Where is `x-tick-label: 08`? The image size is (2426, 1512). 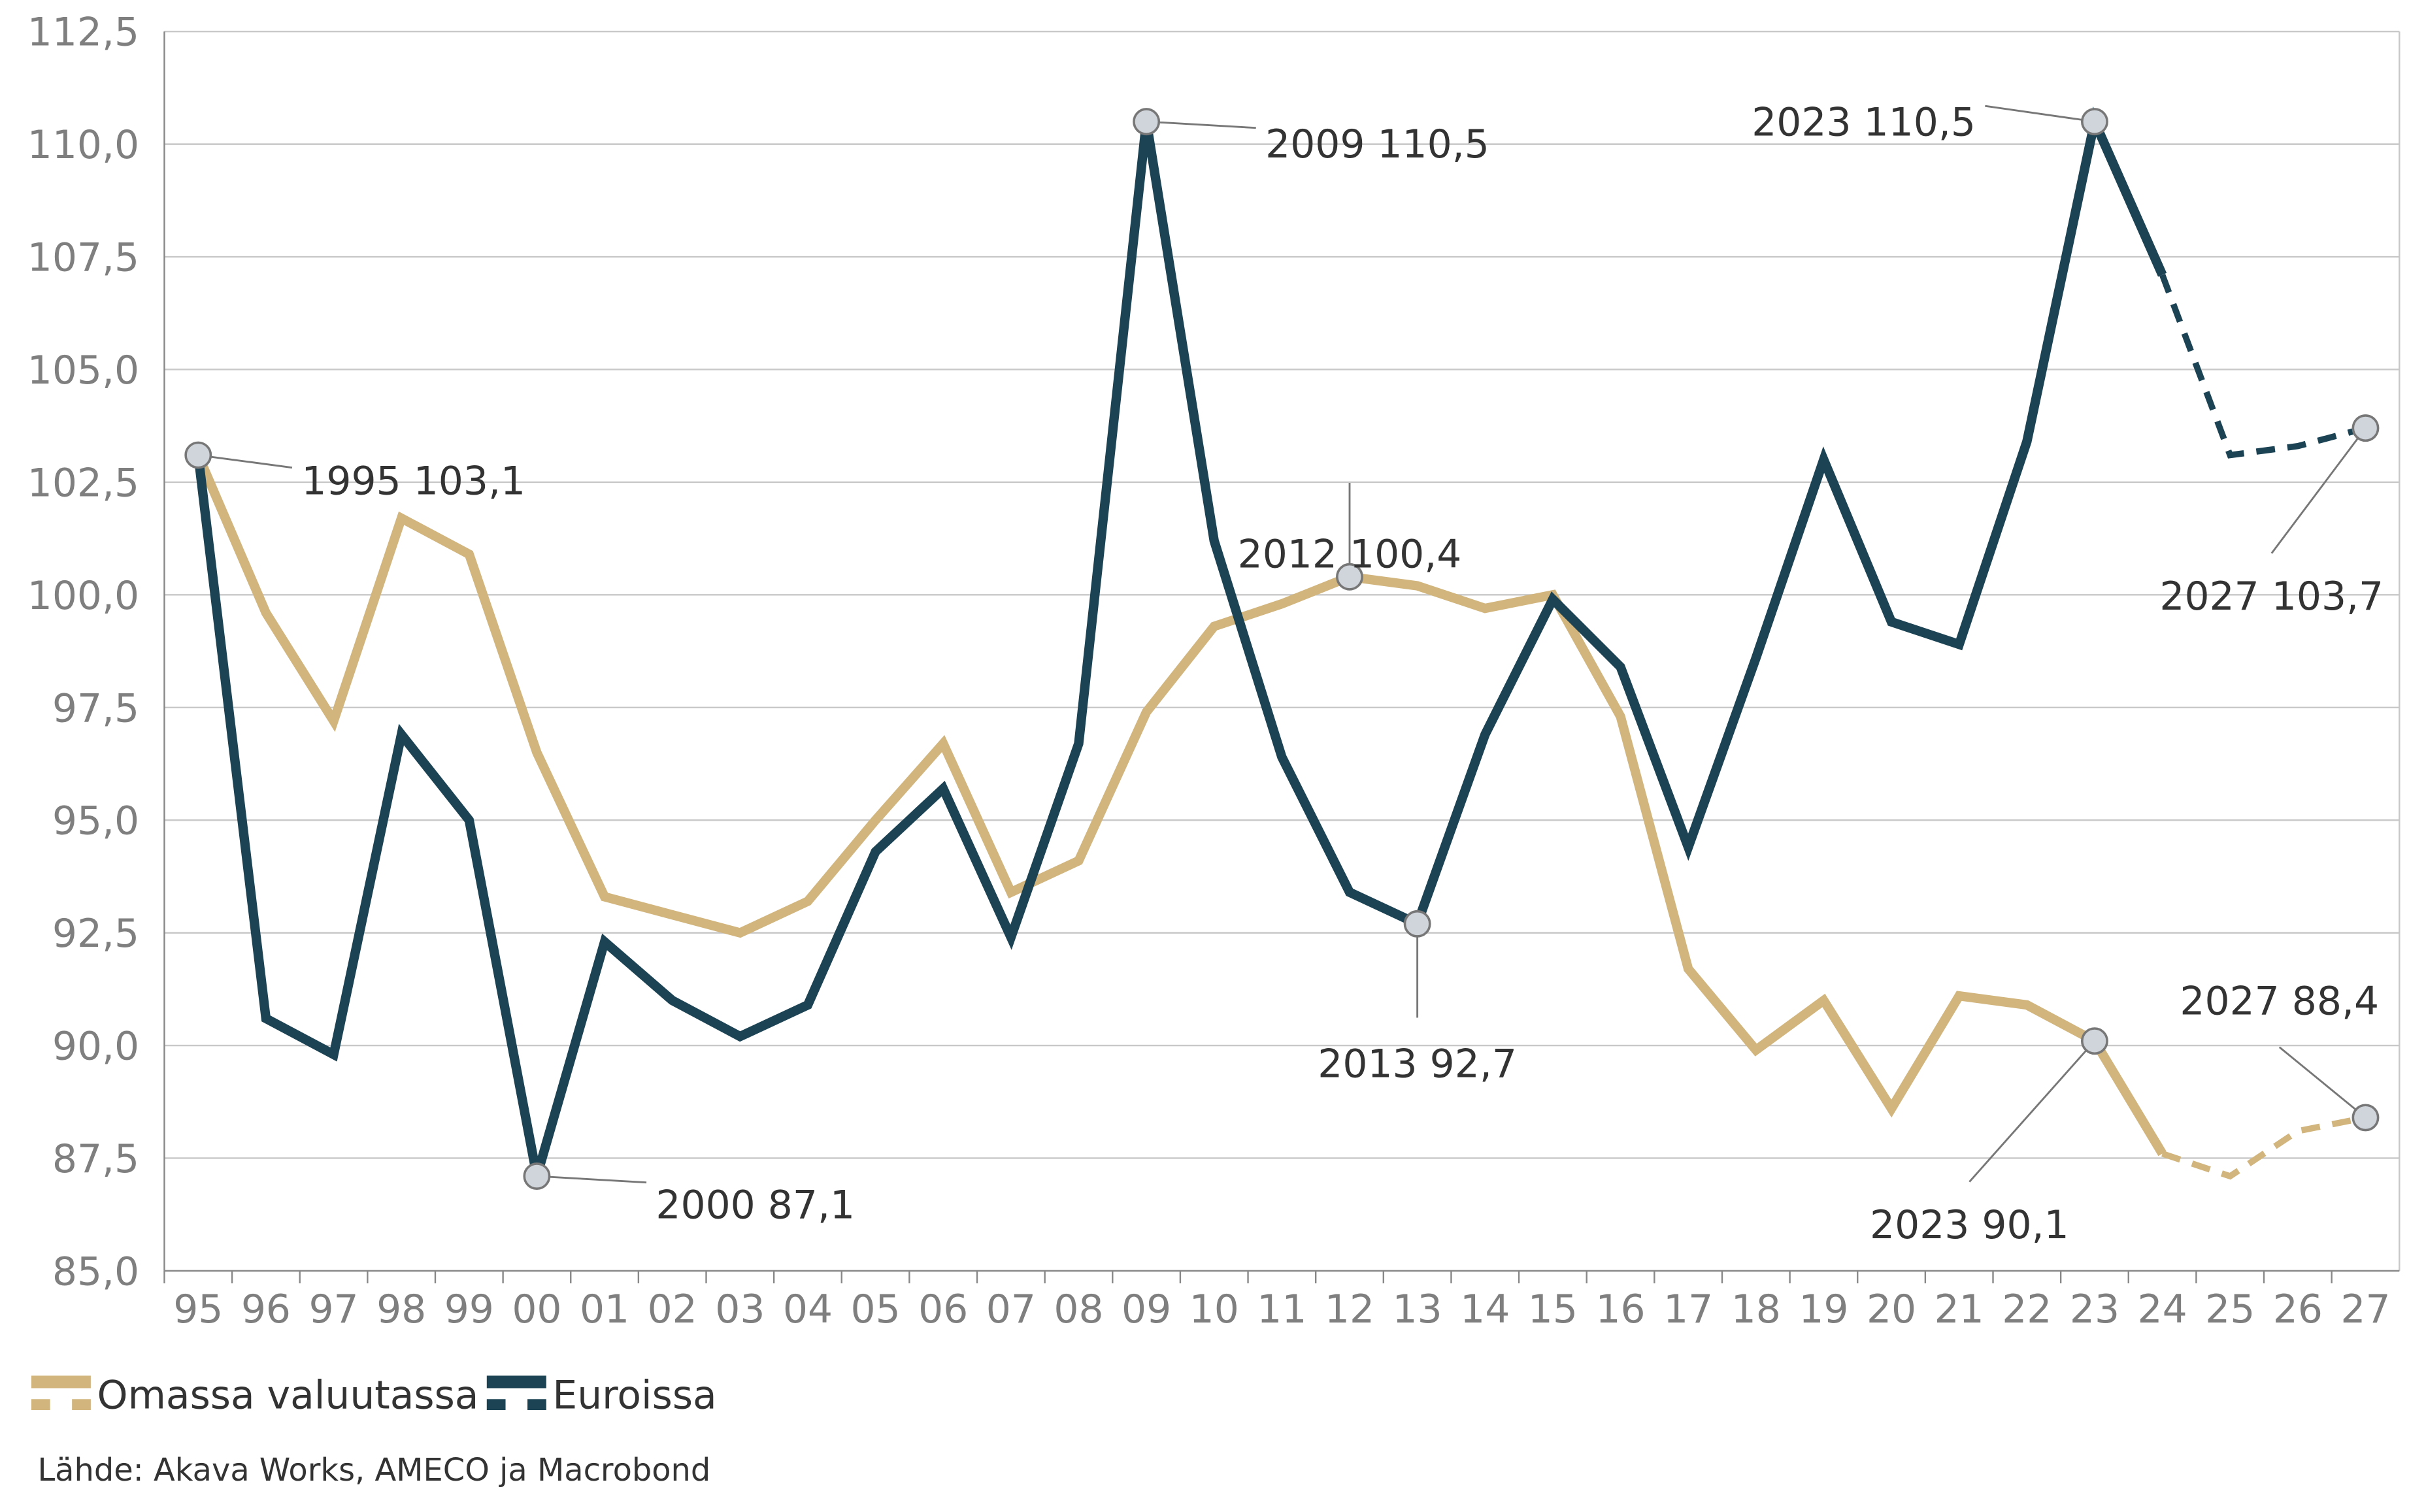 x-tick-label: 08 is located at coordinates (1079, 1309).